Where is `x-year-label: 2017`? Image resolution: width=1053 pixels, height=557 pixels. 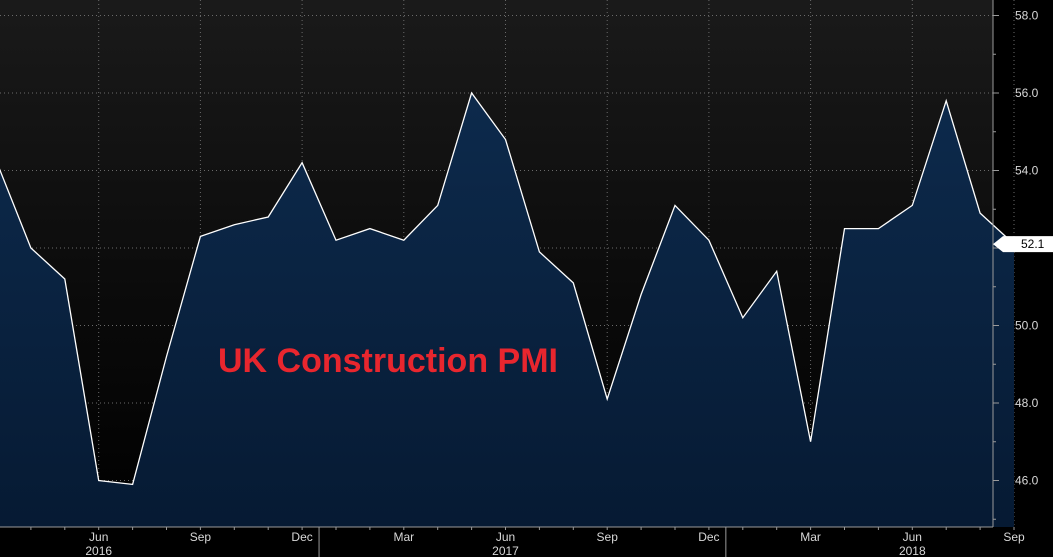 x-year-label: 2017 is located at coordinates (505, 550).